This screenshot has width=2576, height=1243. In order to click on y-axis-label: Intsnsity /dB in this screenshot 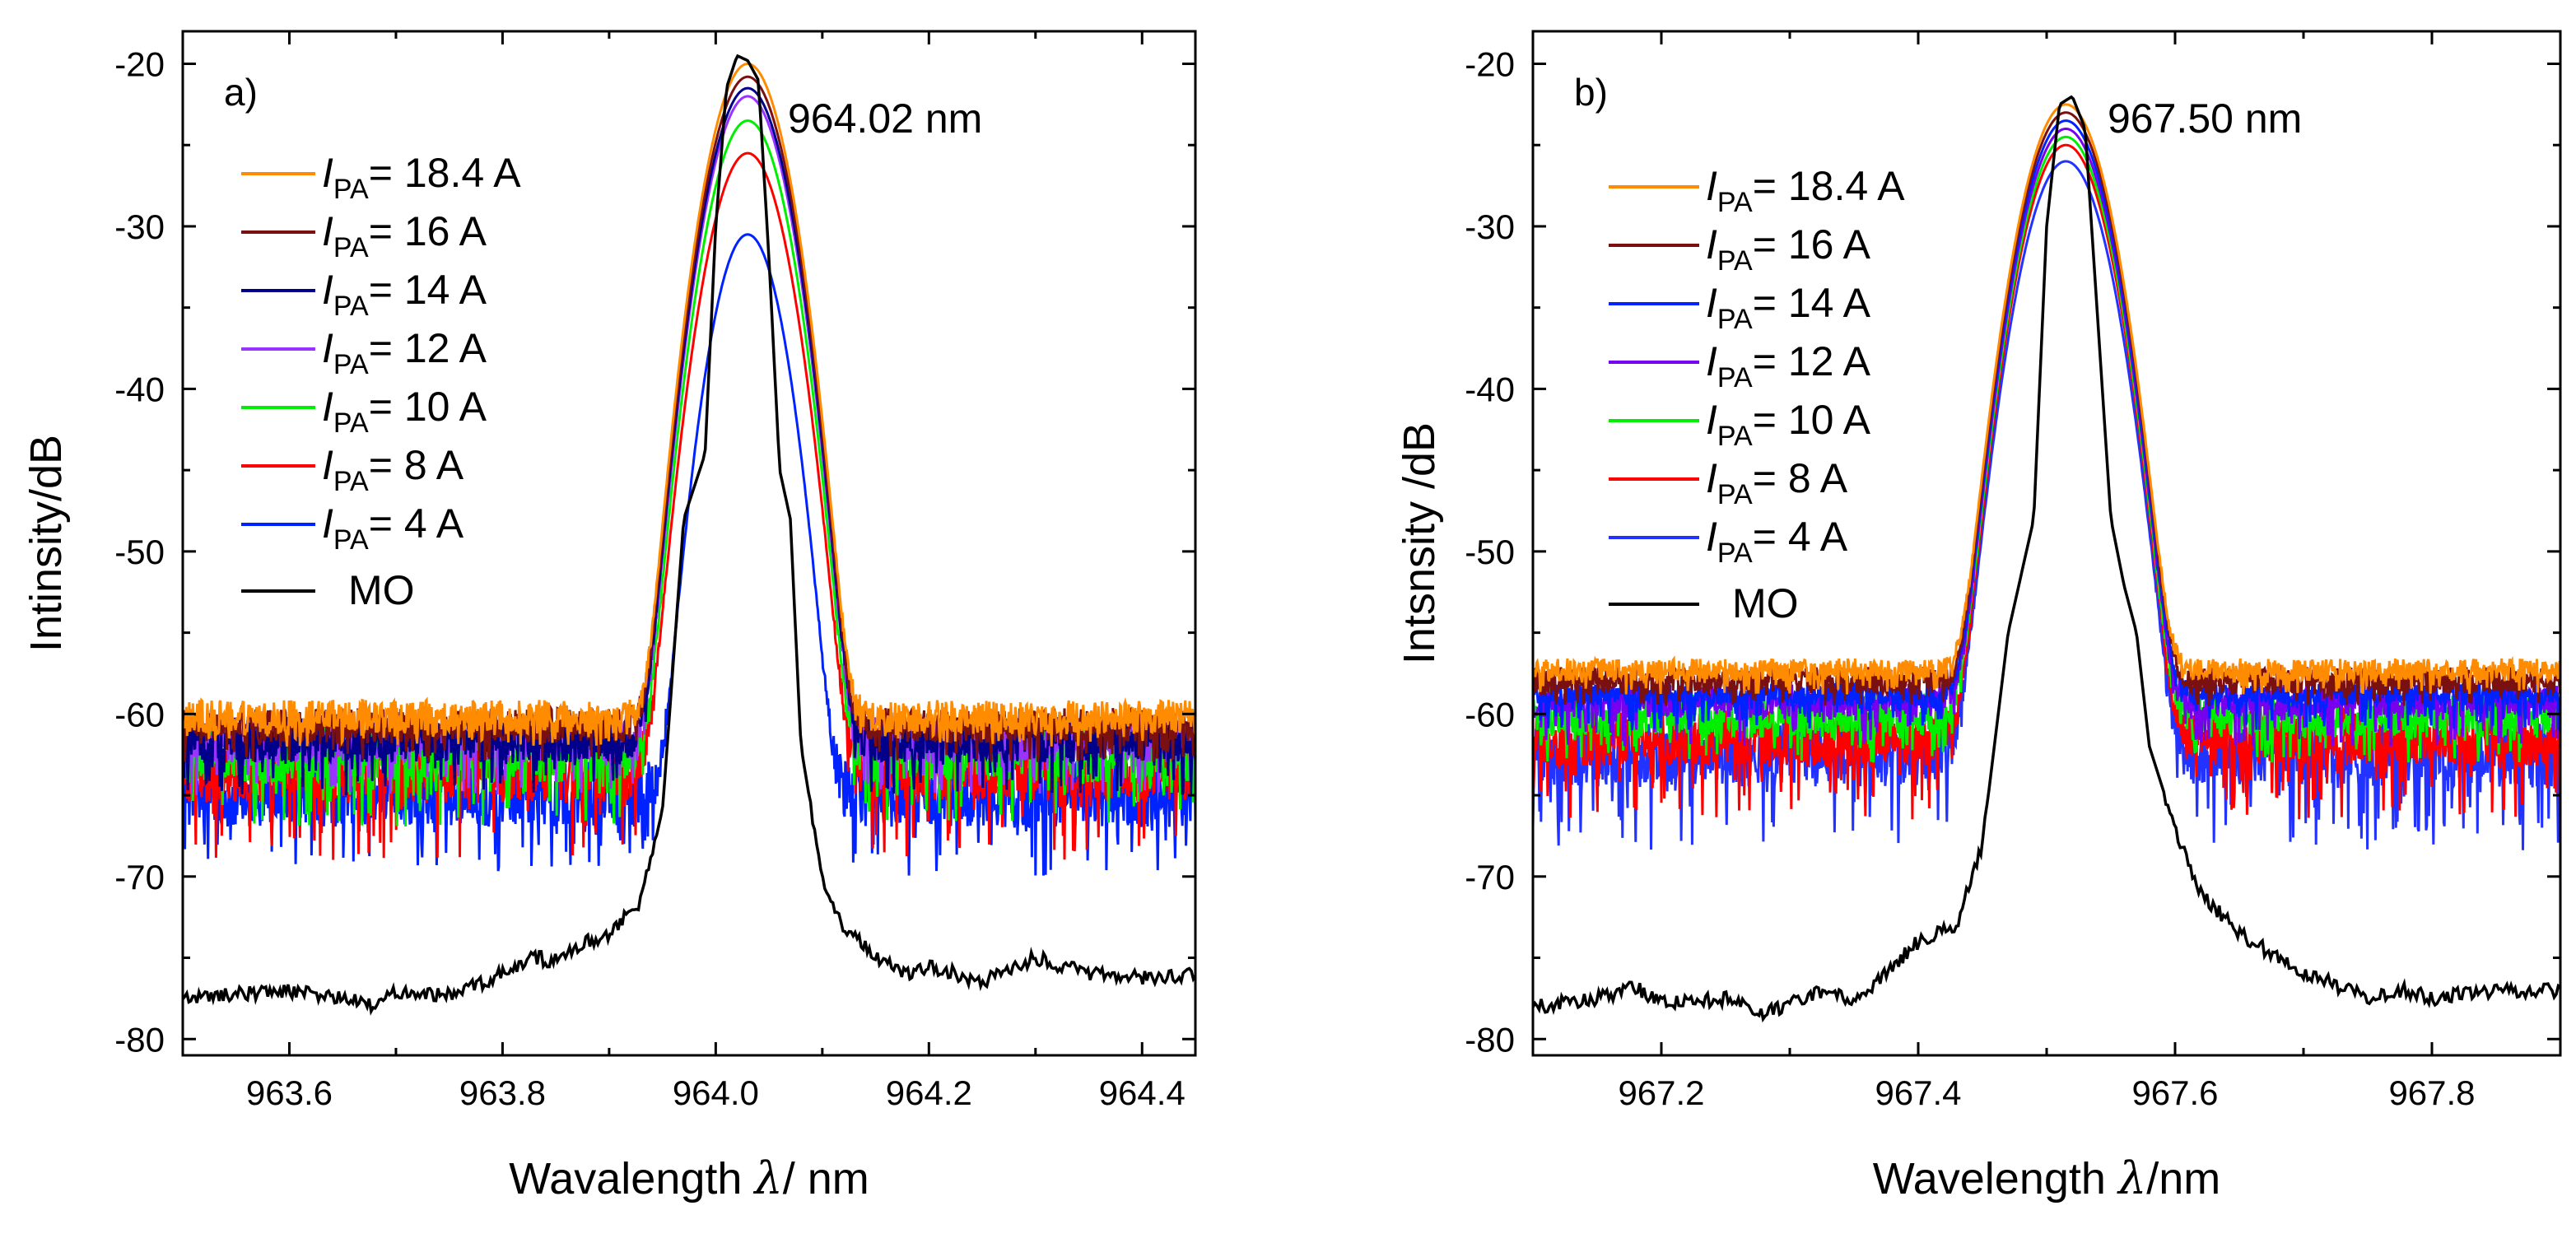, I will do `click(1419, 543)`.